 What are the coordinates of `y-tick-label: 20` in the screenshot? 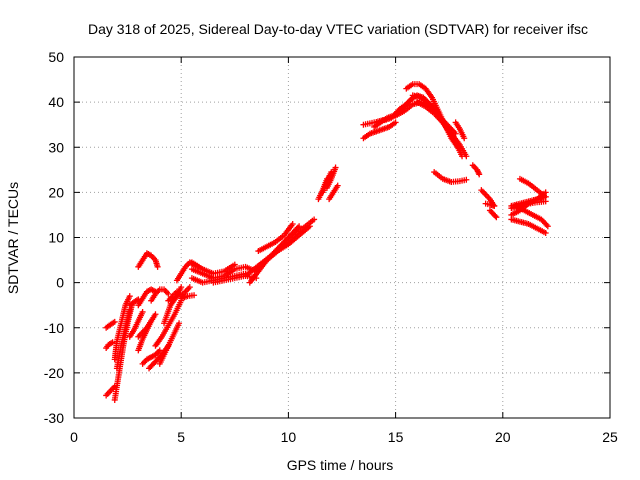 It's located at (56, 192).